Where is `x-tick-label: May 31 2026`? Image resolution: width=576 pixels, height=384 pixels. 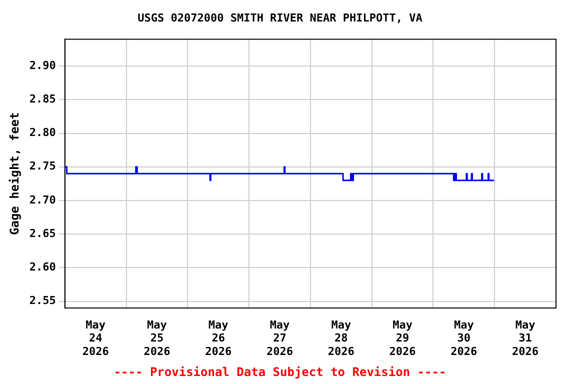 x-tick-label: May 31 2026 is located at coordinates (525, 338).